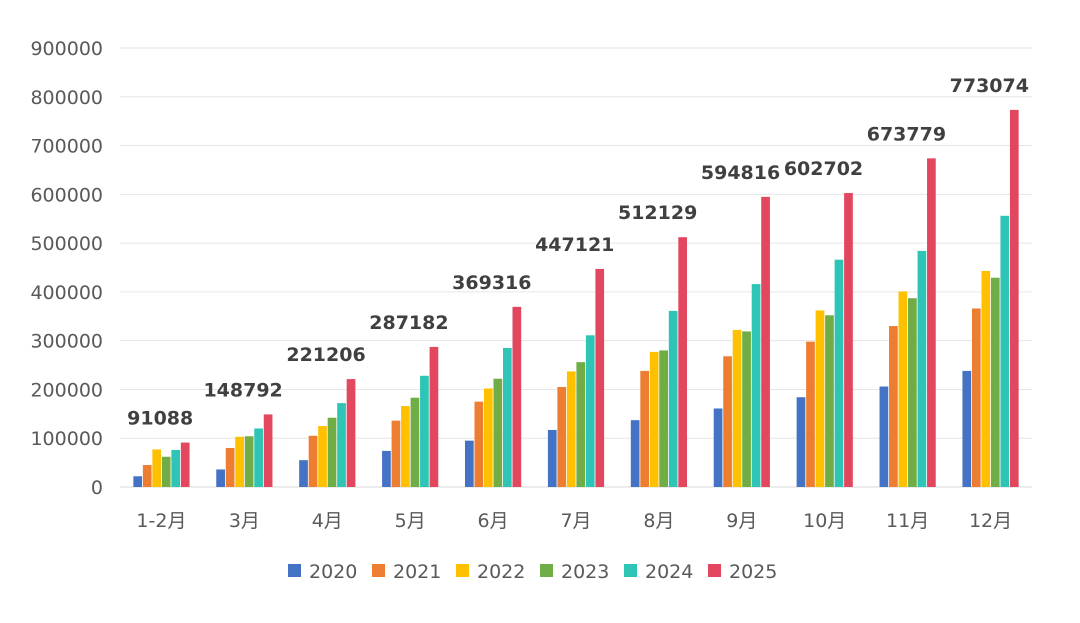 This screenshot has height=623, width=1080. I want to click on x-tick-label: 3月, so click(244, 521).